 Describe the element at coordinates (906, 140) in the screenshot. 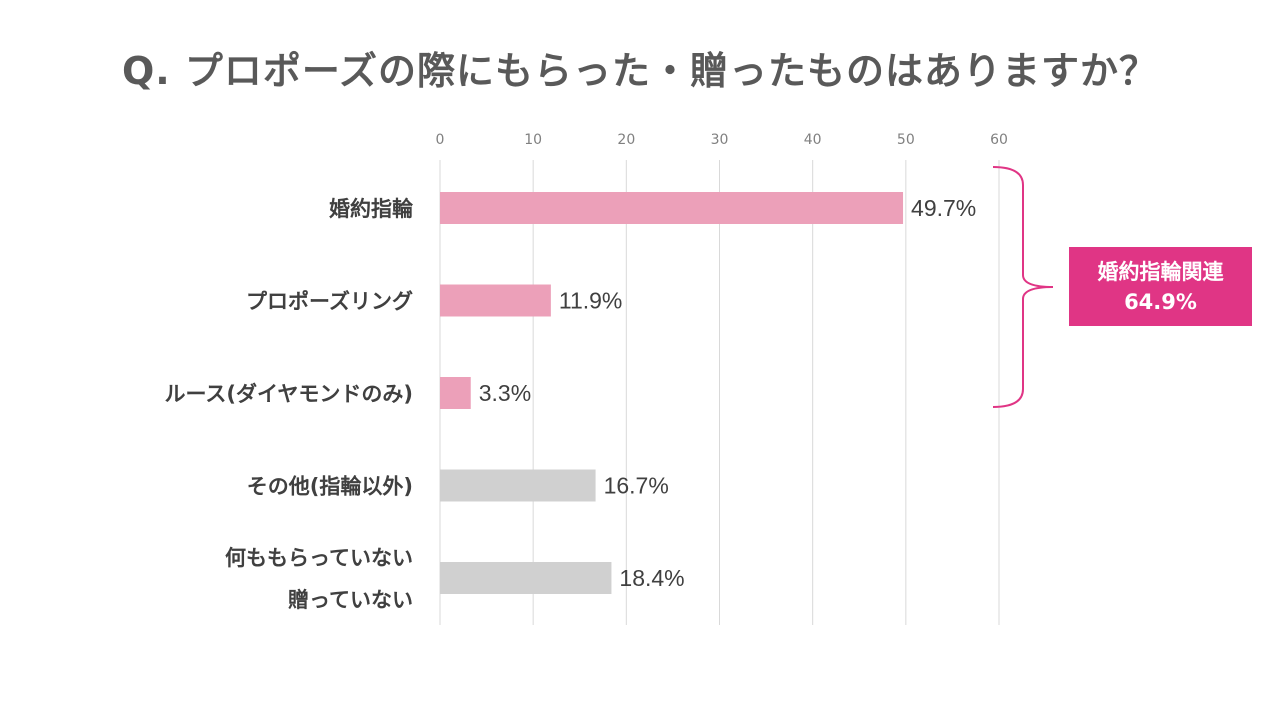

I see `x-tick-label: 50` at that location.